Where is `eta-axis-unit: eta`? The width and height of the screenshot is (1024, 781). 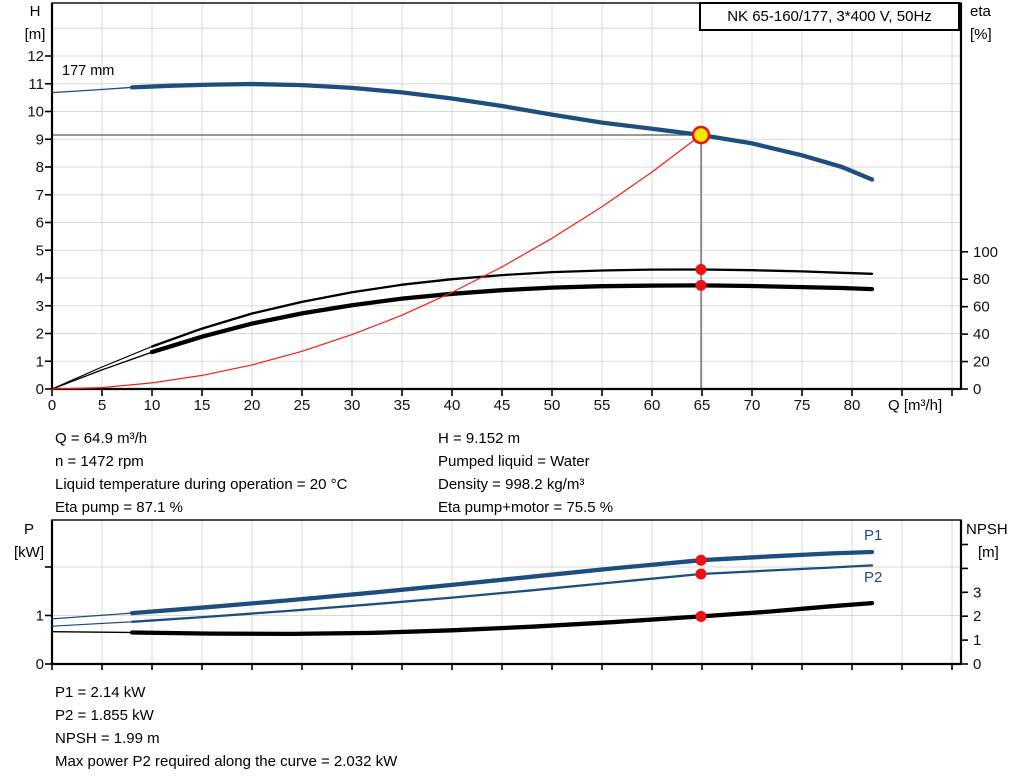
eta-axis-unit: eta is located at coordinates (980, 11).